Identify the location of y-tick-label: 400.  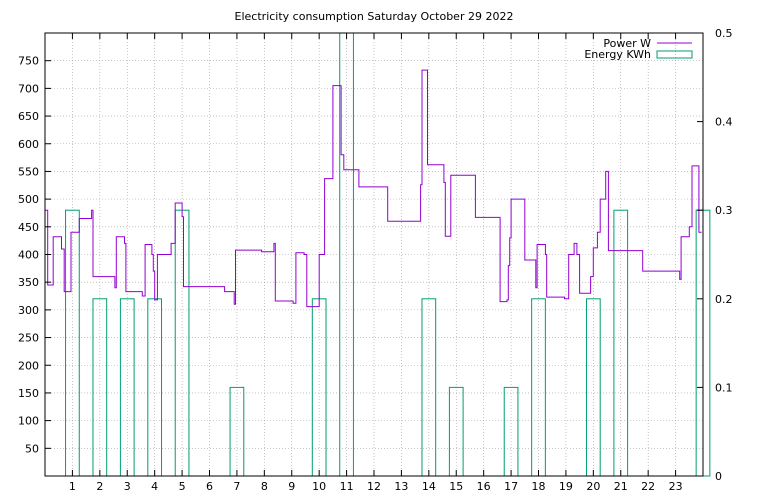
(28, 255).